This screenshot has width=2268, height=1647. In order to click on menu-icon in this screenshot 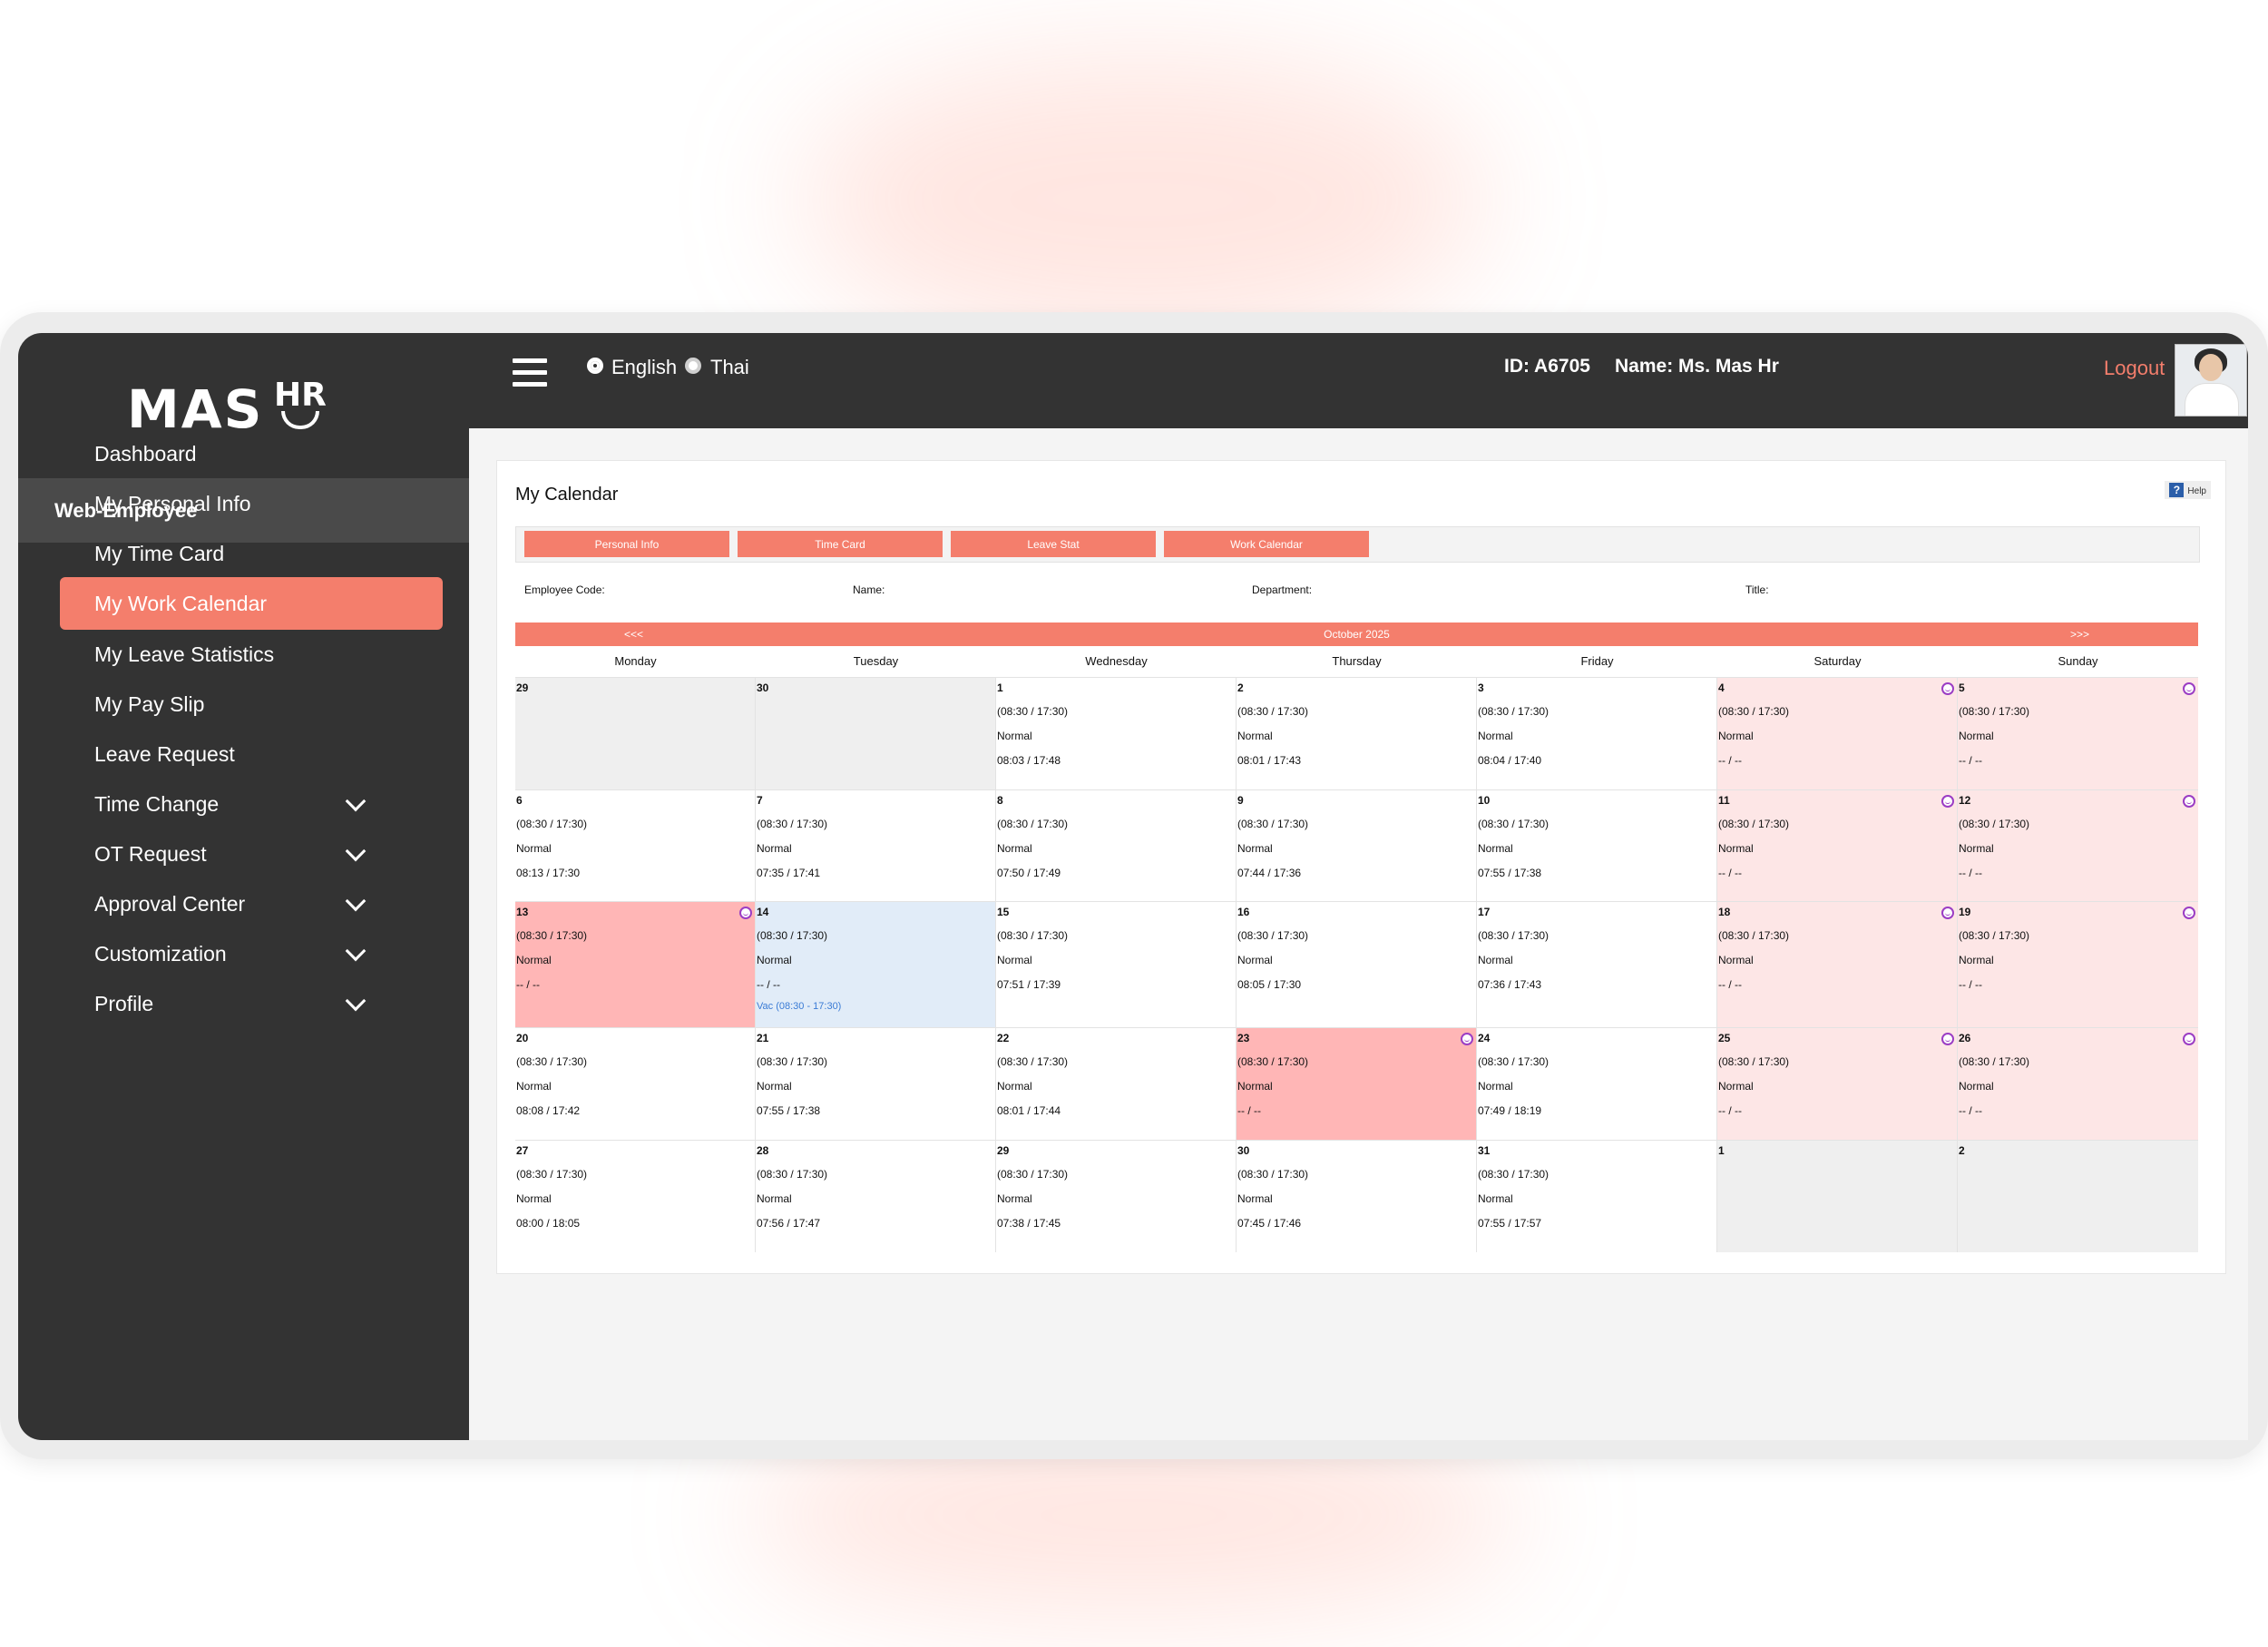, I will do `click(530, 373)`.